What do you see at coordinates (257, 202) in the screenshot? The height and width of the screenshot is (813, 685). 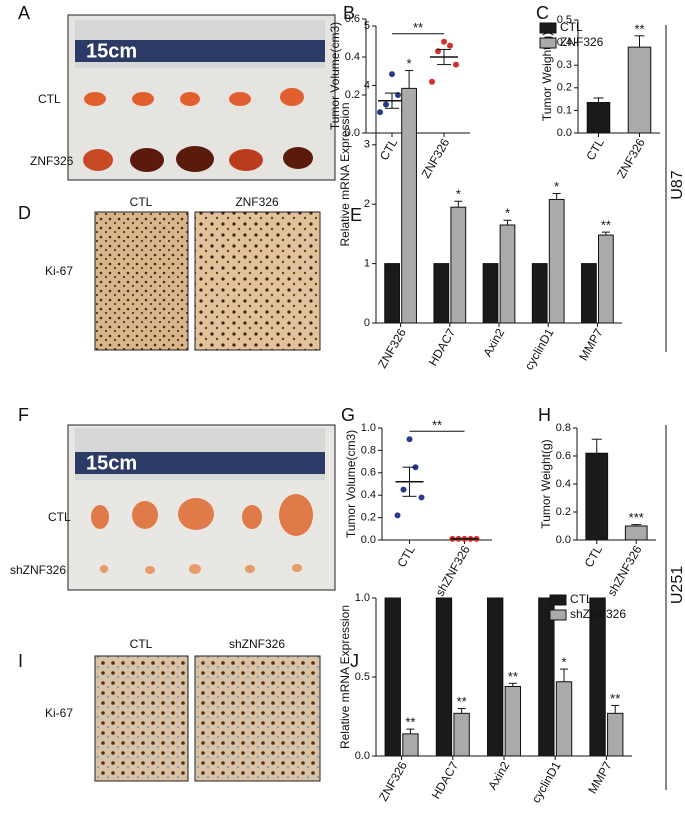 I see `column-label: ZNF326` at bounding box center [257, 202].